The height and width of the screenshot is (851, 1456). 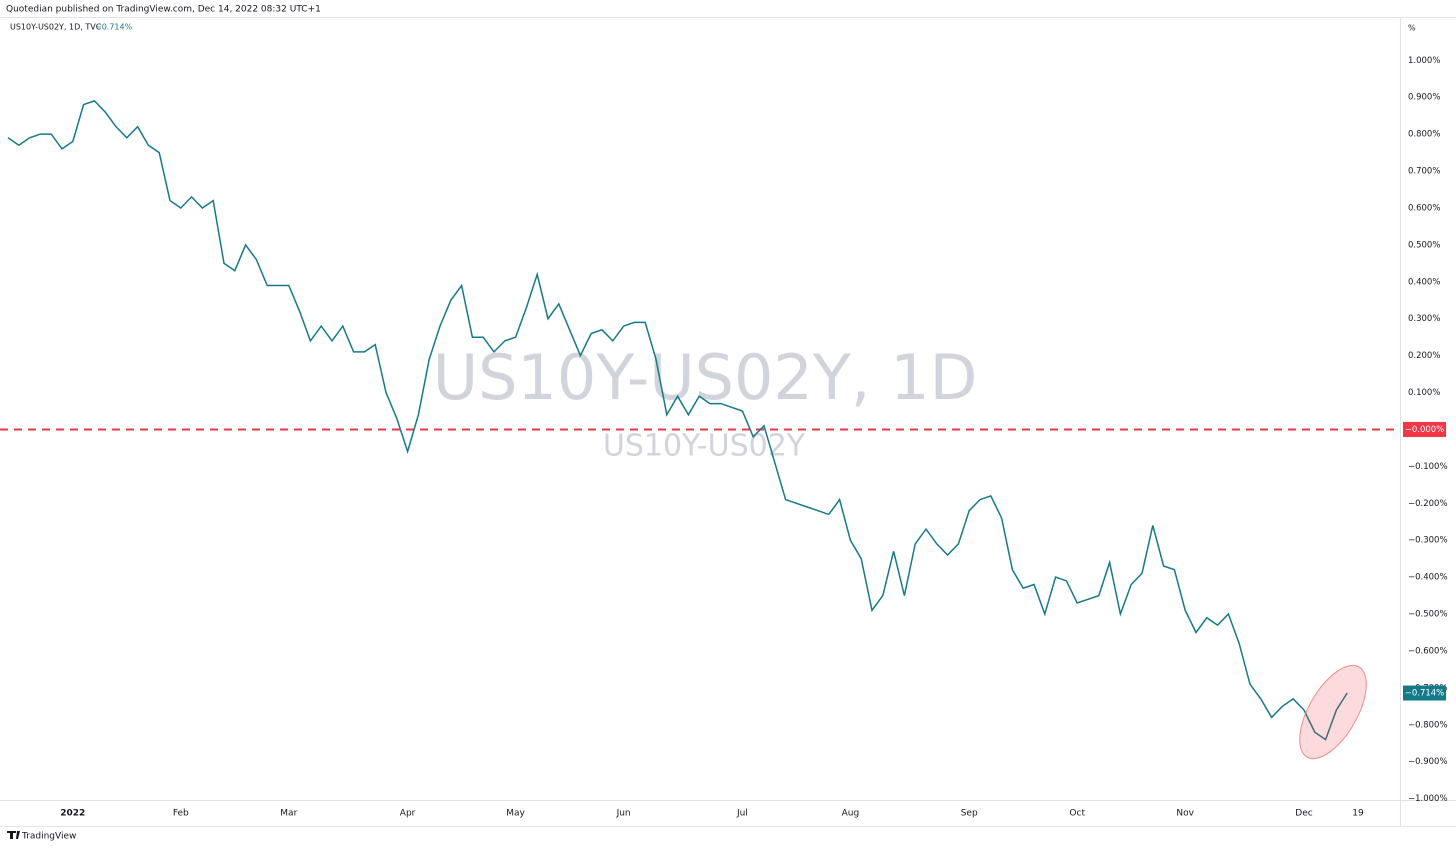 I want to click on symbol: US10Y-US02Y, 1D, TVC, so click(x=56, y=27).